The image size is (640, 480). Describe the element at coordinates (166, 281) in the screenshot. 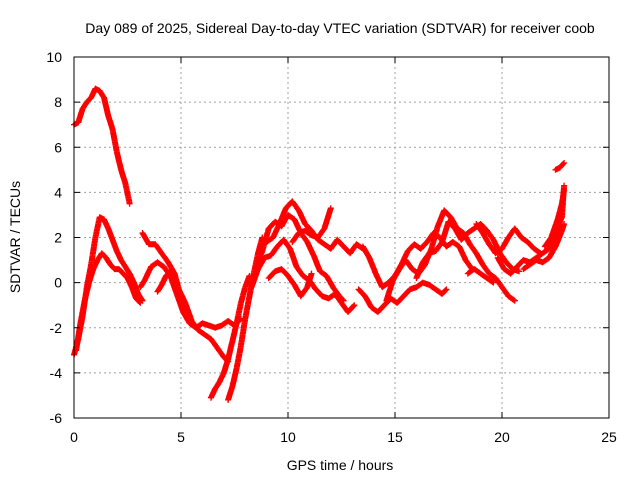

I see `data-series-s6` at that location.